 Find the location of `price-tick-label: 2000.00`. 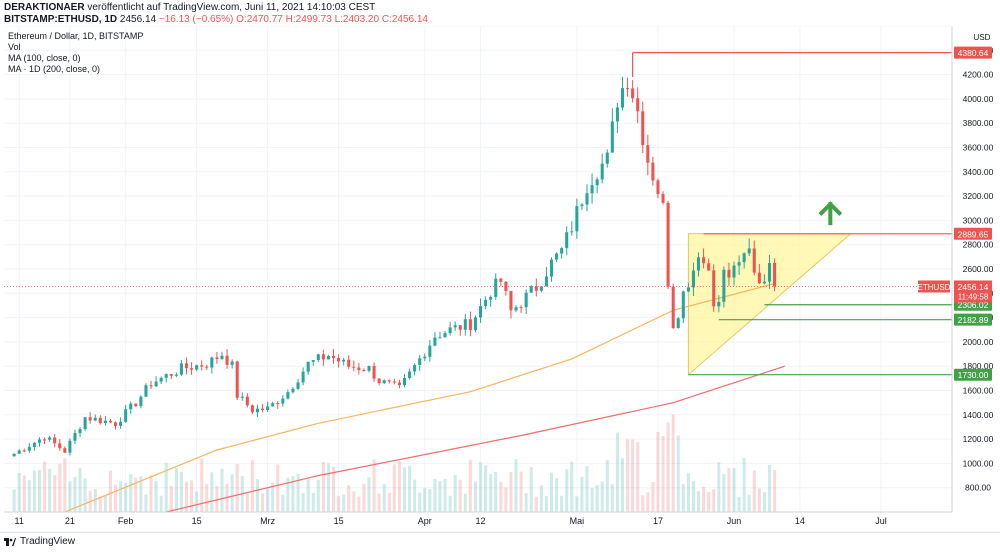

price-tick-label: 2000.00 is located at coordinates (978, 342).